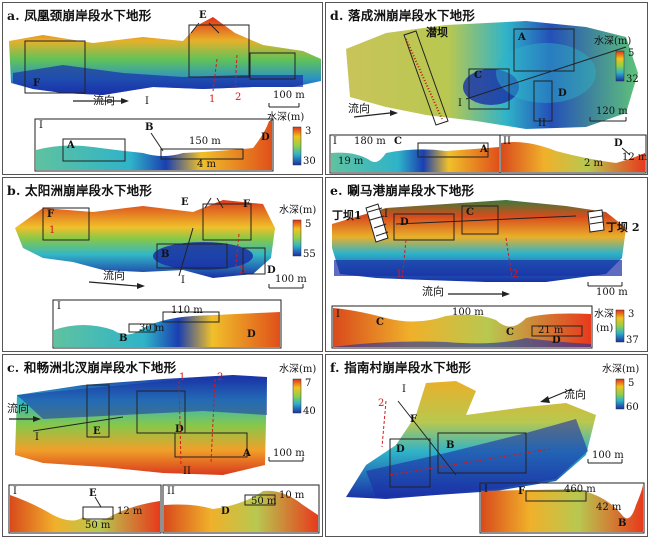 The height and width of the screenshot is (539, 650). What do you see at coordinates (80, 190) in the screenshot?
I see `panel-title: b. 太阳洲崩岸段水下地形` at bounding box center [80, 190].